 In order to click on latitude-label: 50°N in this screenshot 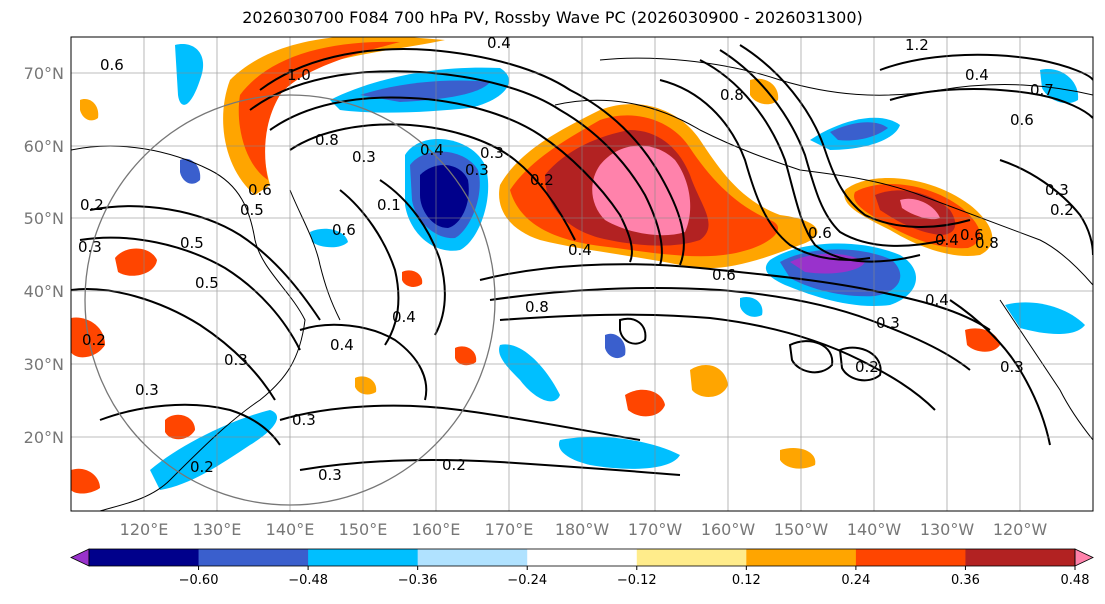, I will do `click(44, 218)`.